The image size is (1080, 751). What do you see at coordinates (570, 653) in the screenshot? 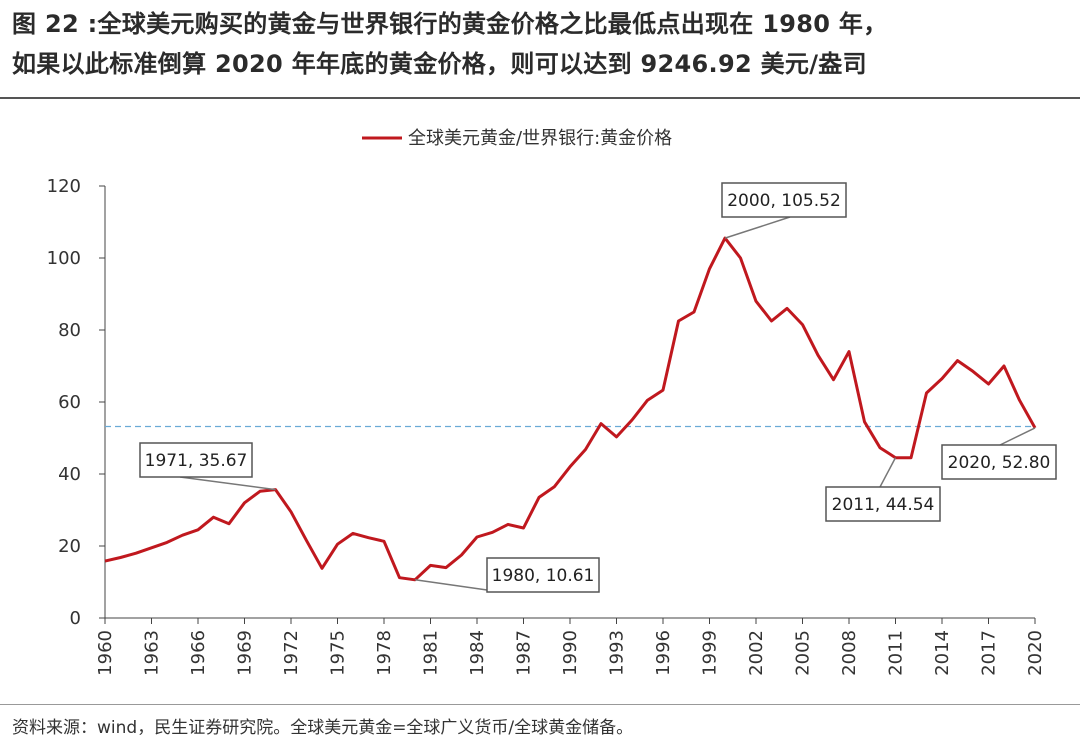
I see `x-tick-label: 1990` at bounding box center [570, 653].